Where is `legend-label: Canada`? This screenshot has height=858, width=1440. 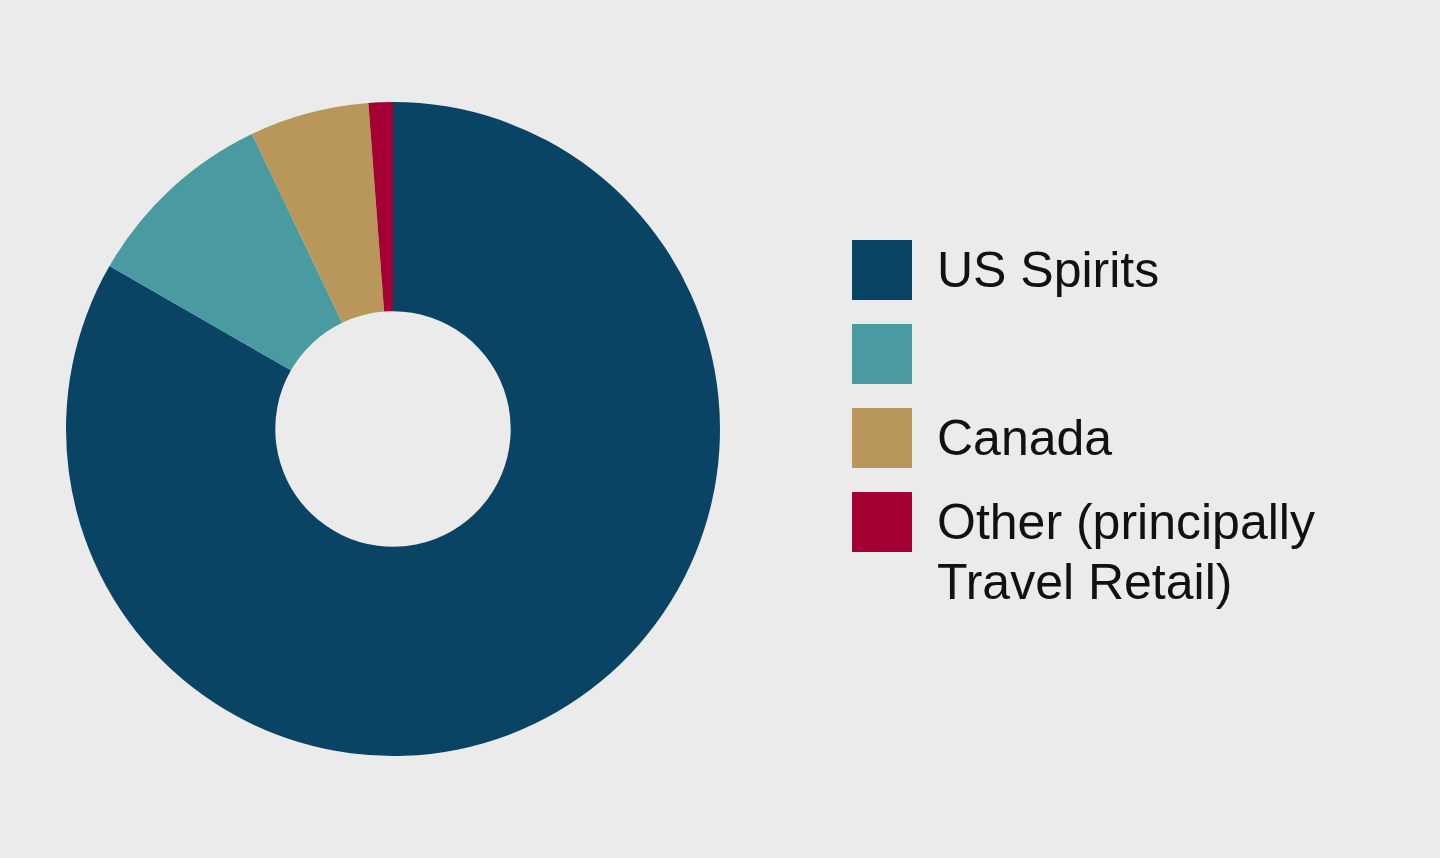
legend-label: Canada is located at coordinates (1025, 438).